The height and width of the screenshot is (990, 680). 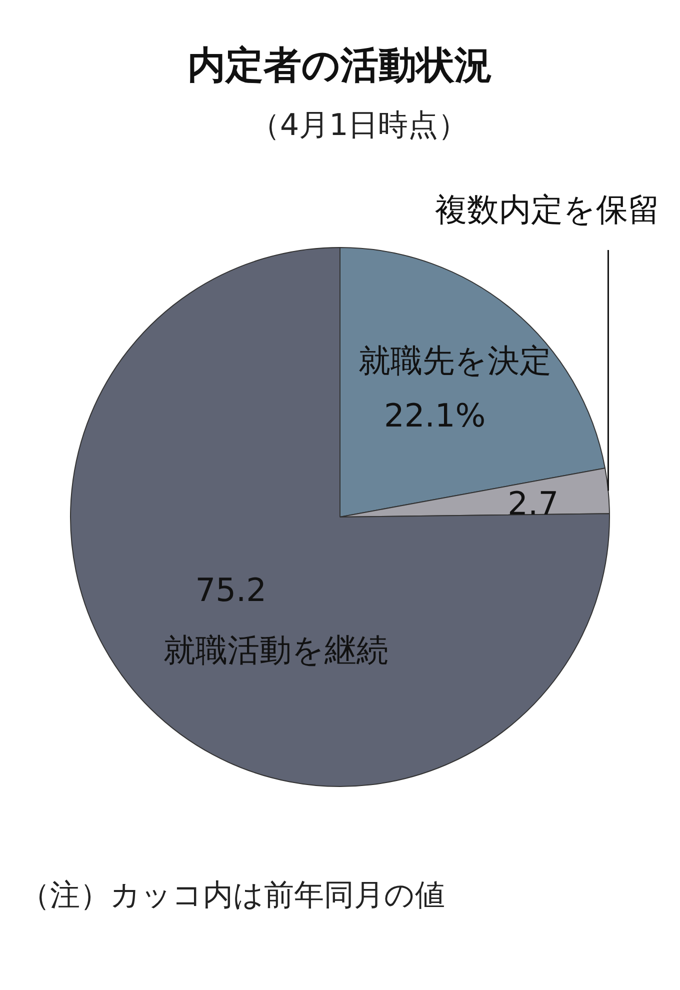 I want to click on chart-title: 内定者の活動状況, so click(x=340, y=65).